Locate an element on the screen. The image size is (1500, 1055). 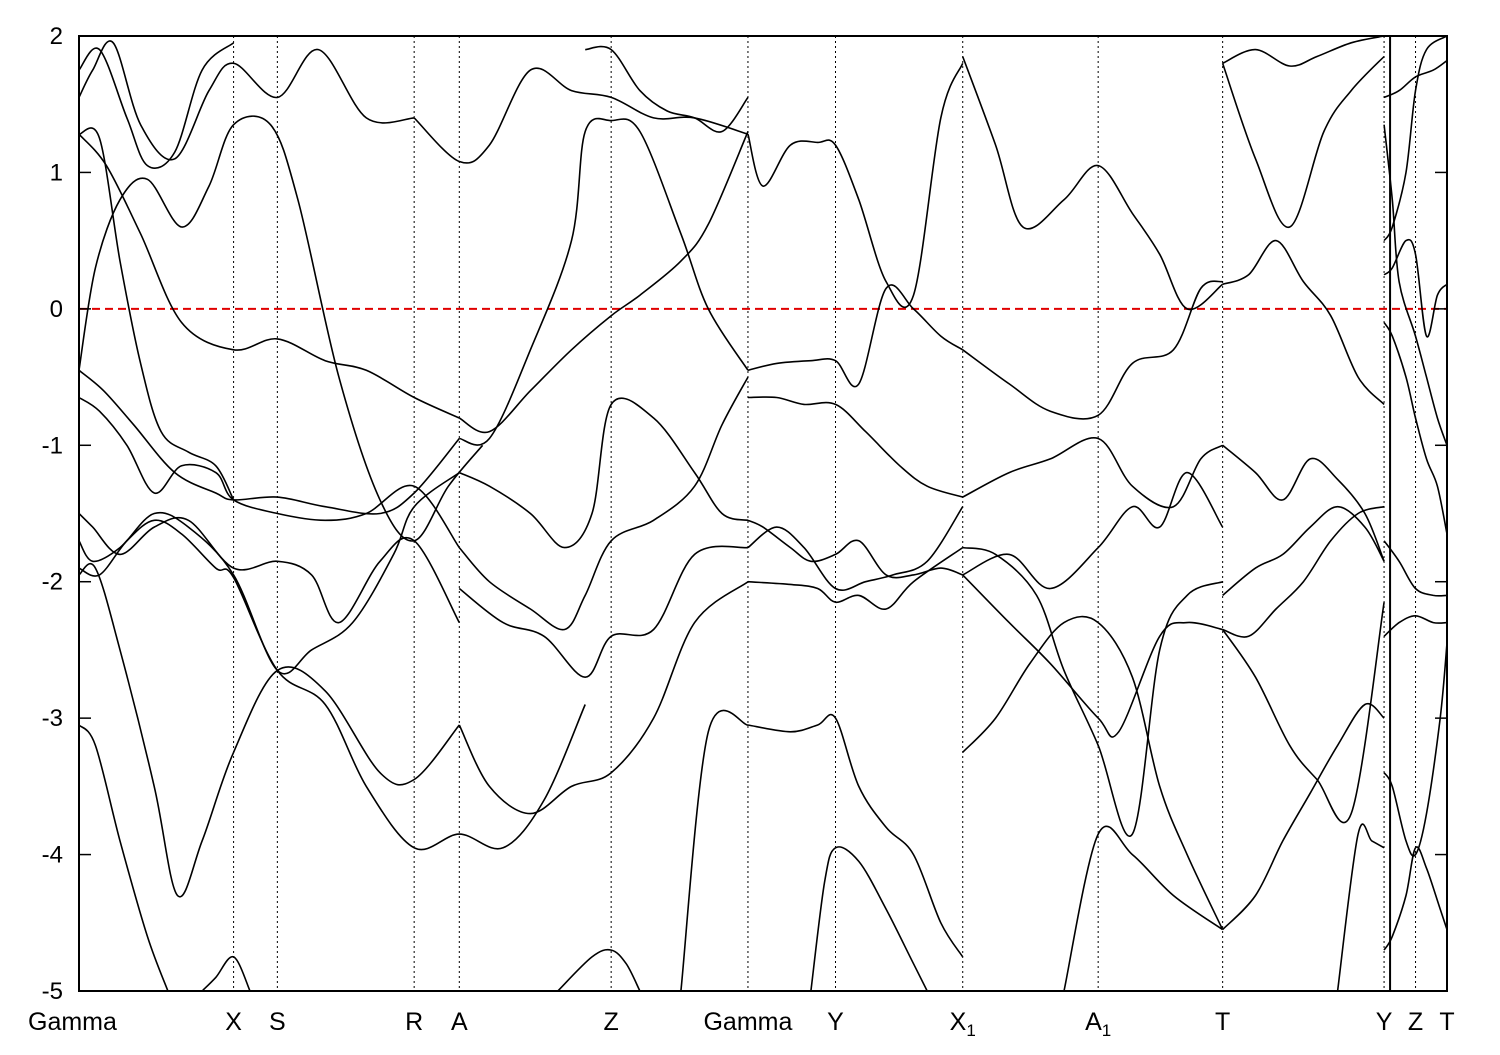
x-tick-label-0: Gamma is located at coordinates (72, 1022).